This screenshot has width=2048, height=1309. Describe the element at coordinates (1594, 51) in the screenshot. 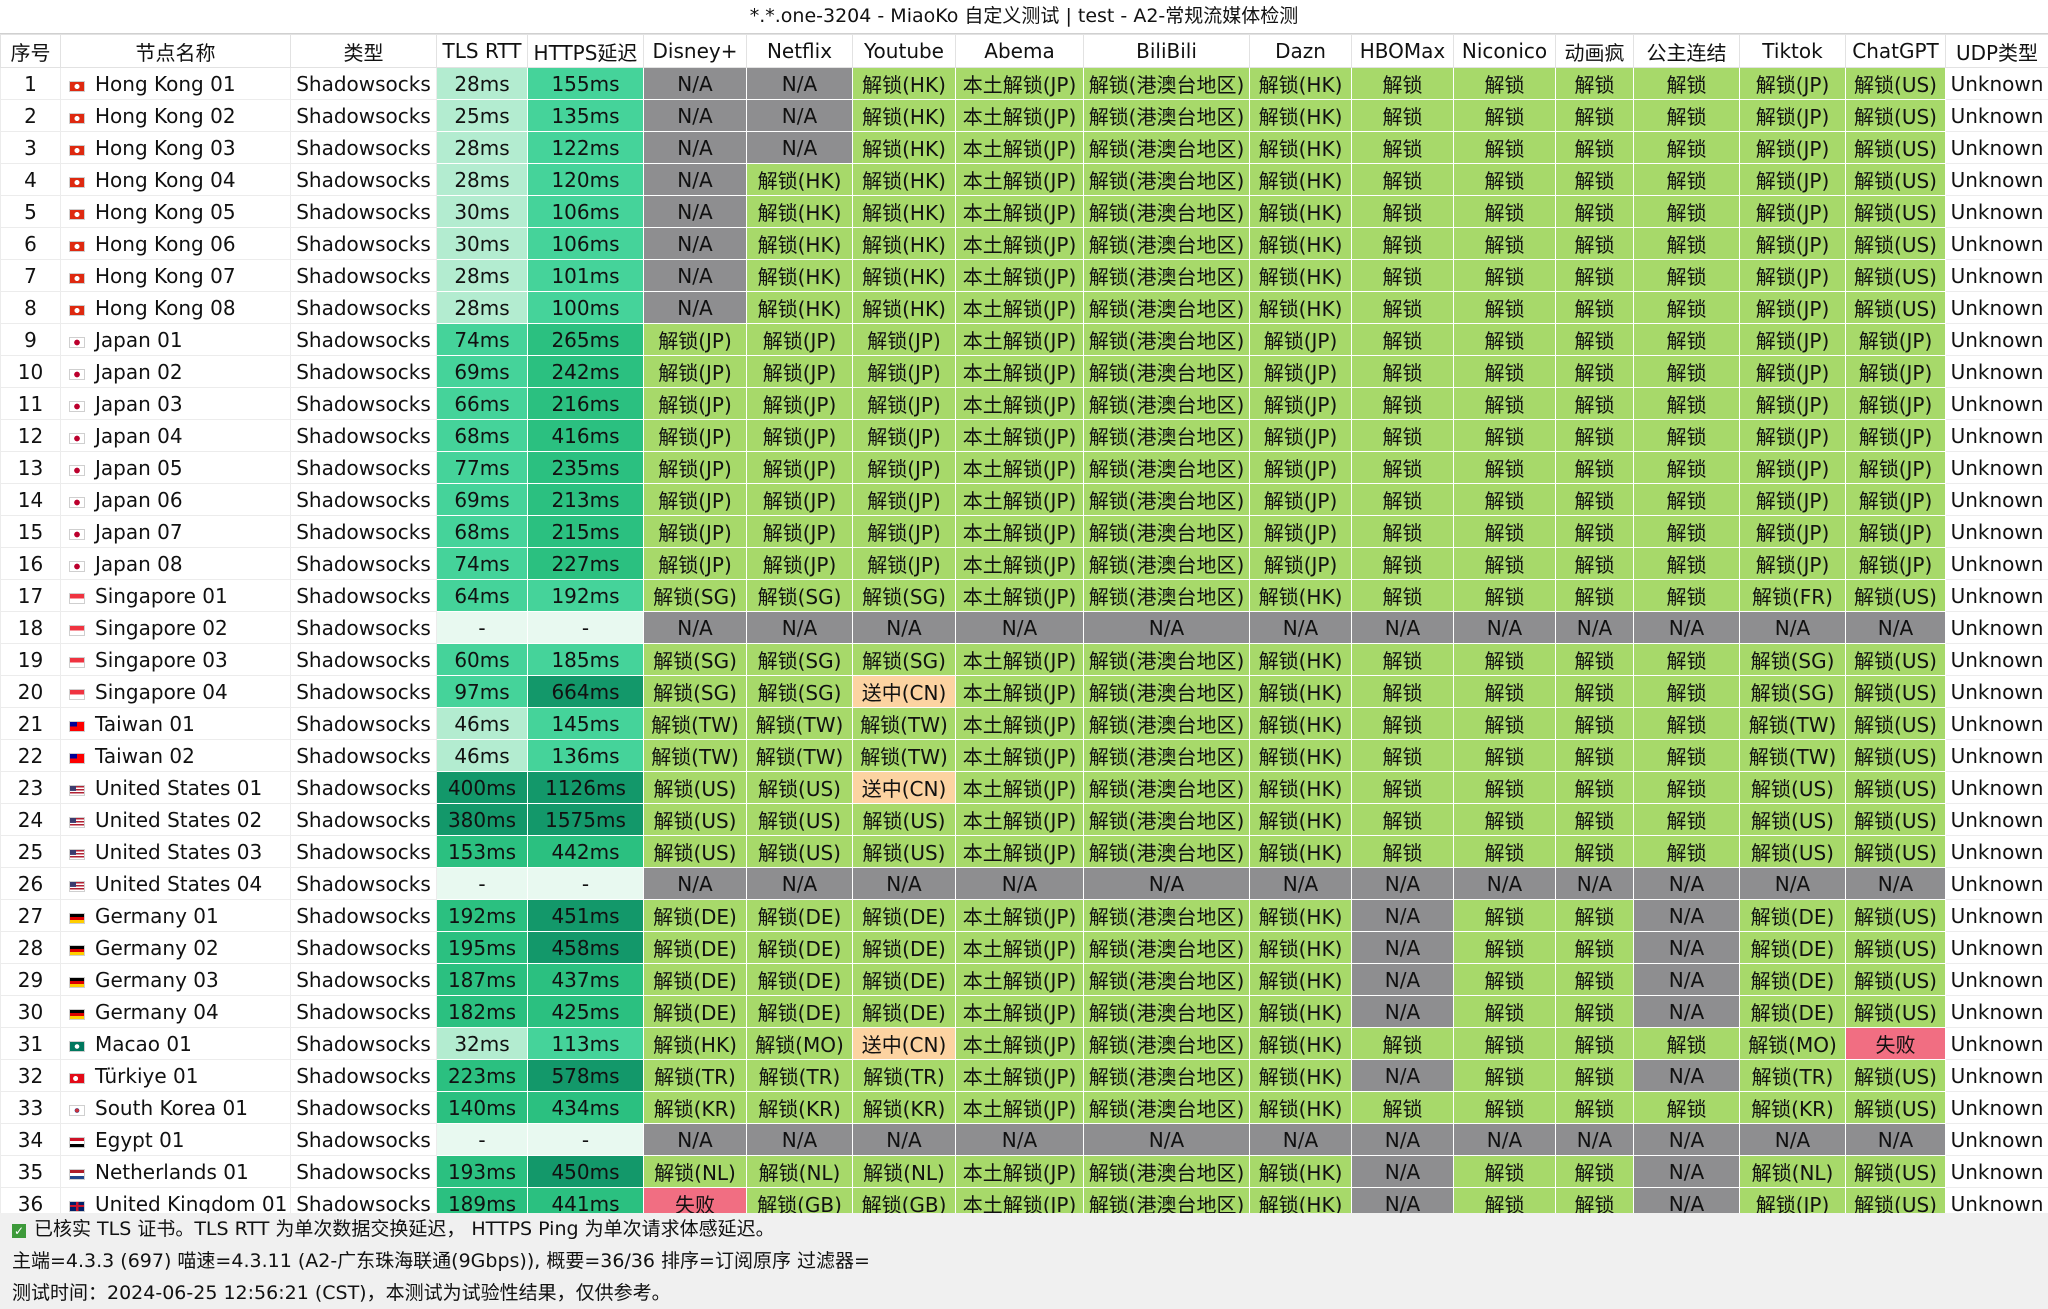

I see `col-anime-header: 动画疯` at that location.